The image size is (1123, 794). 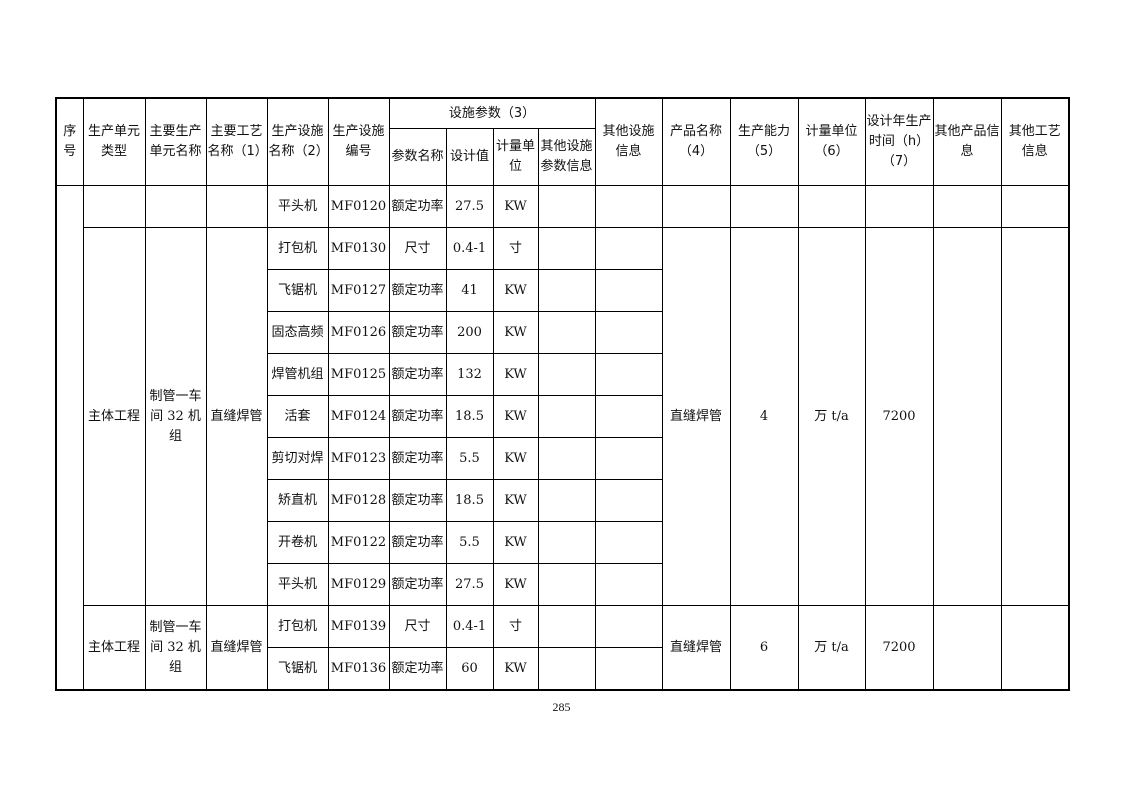 I want to click on table-row: 固态高频 MF0126 额定功率 200 KW, so click(x=562, y=332).